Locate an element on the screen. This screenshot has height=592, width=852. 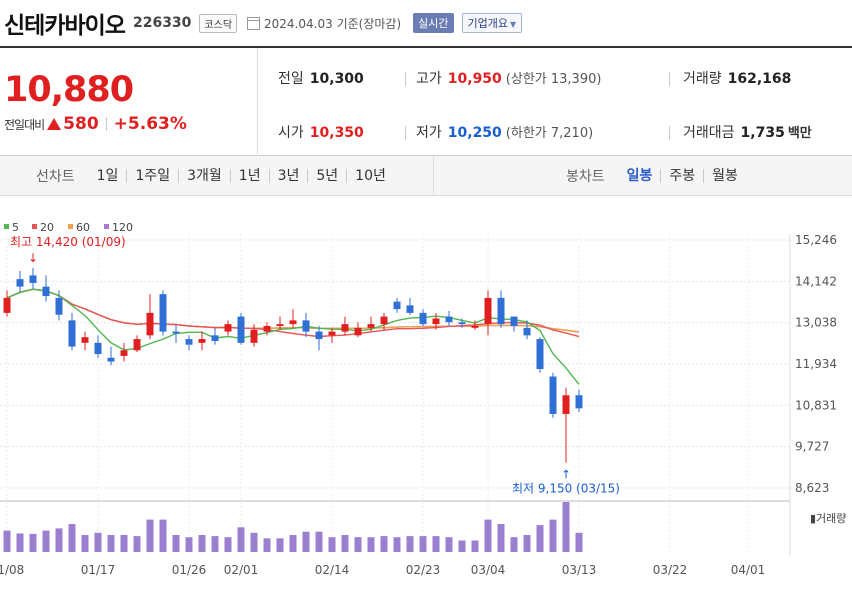
x-tick-label: 02/14 is located at coordinates (332, 570).